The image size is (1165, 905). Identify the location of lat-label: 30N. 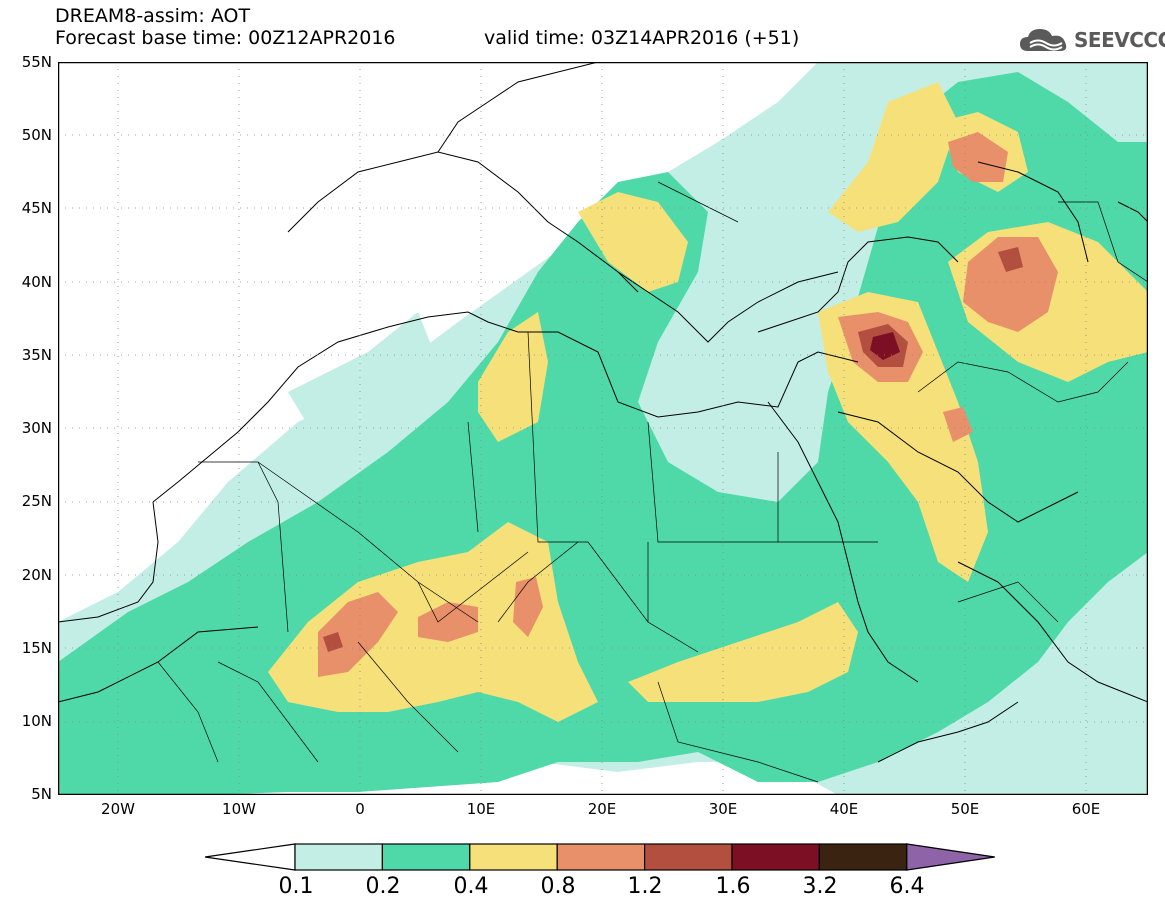
(36, 428).